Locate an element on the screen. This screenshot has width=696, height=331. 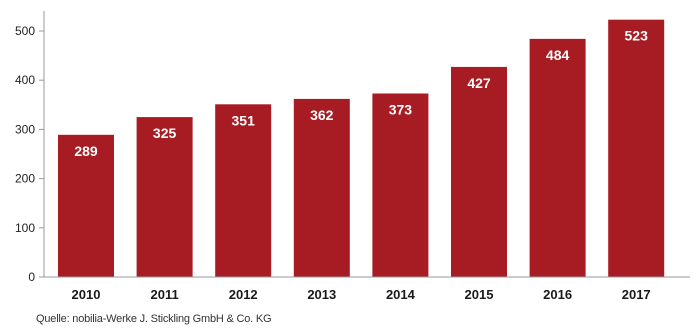
y-tick-label: 400 is located at coordinates (25, 80).